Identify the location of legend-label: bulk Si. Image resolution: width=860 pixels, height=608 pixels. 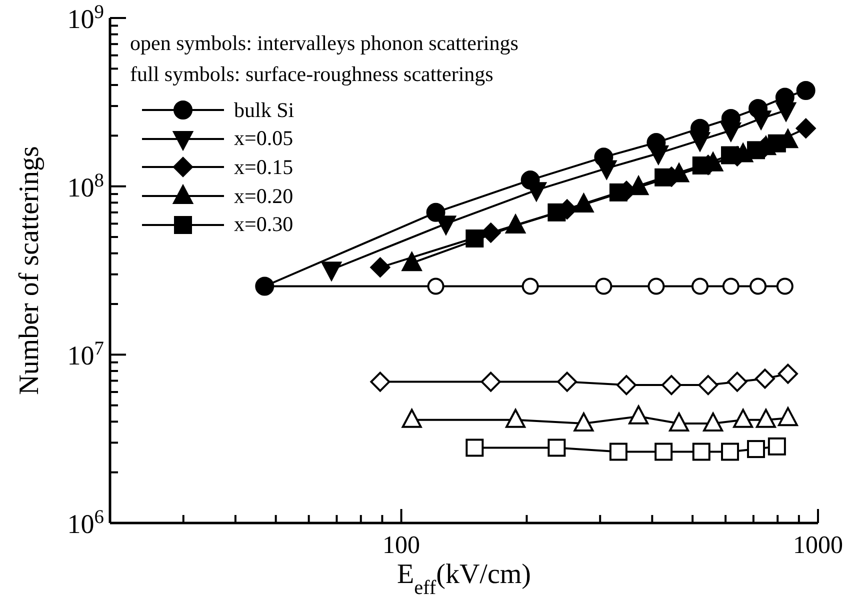
(264, 110).